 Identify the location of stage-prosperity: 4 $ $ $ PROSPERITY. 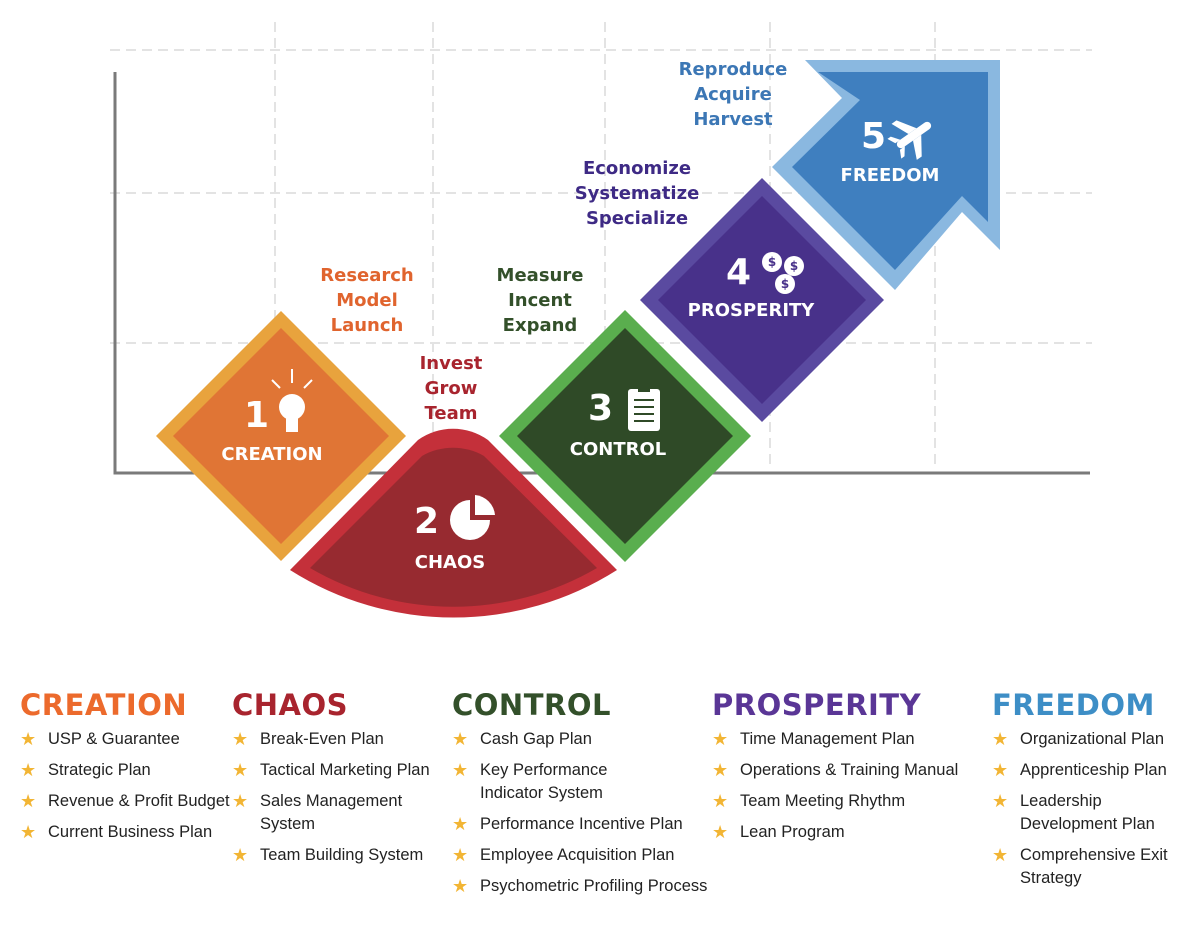
(762, 300).